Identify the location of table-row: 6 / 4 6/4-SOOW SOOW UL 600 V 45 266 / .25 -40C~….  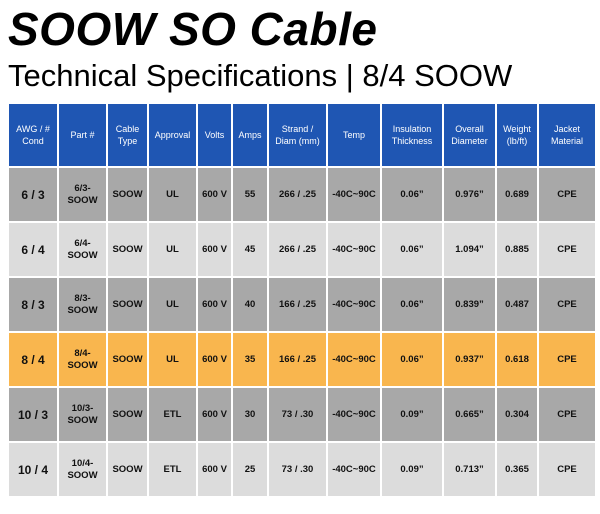
(302, 249).